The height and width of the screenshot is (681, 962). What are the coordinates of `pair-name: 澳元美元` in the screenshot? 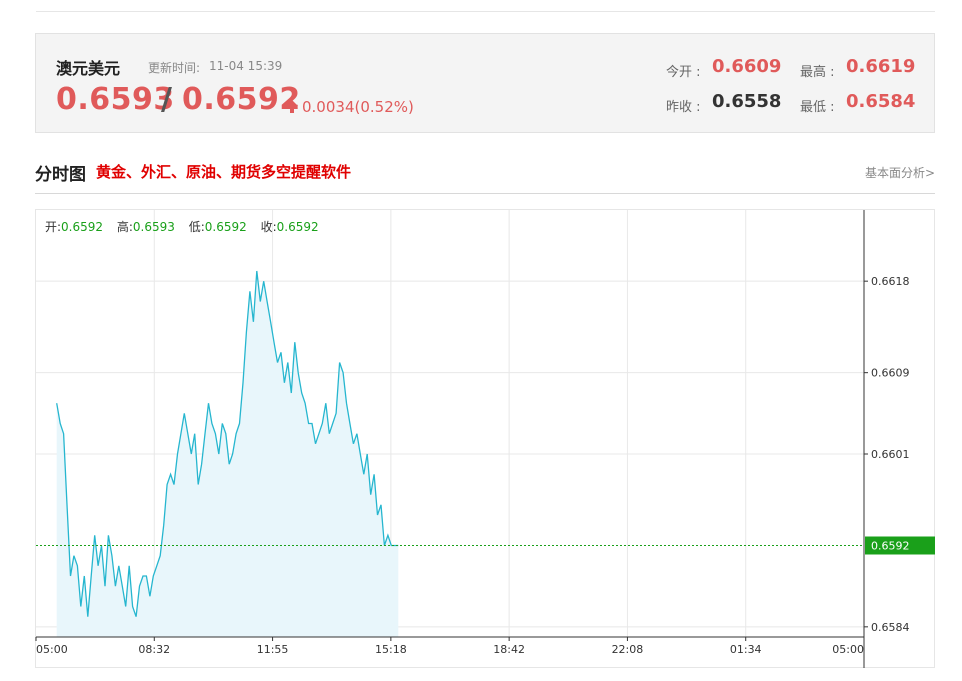 It's located at (88, 68).